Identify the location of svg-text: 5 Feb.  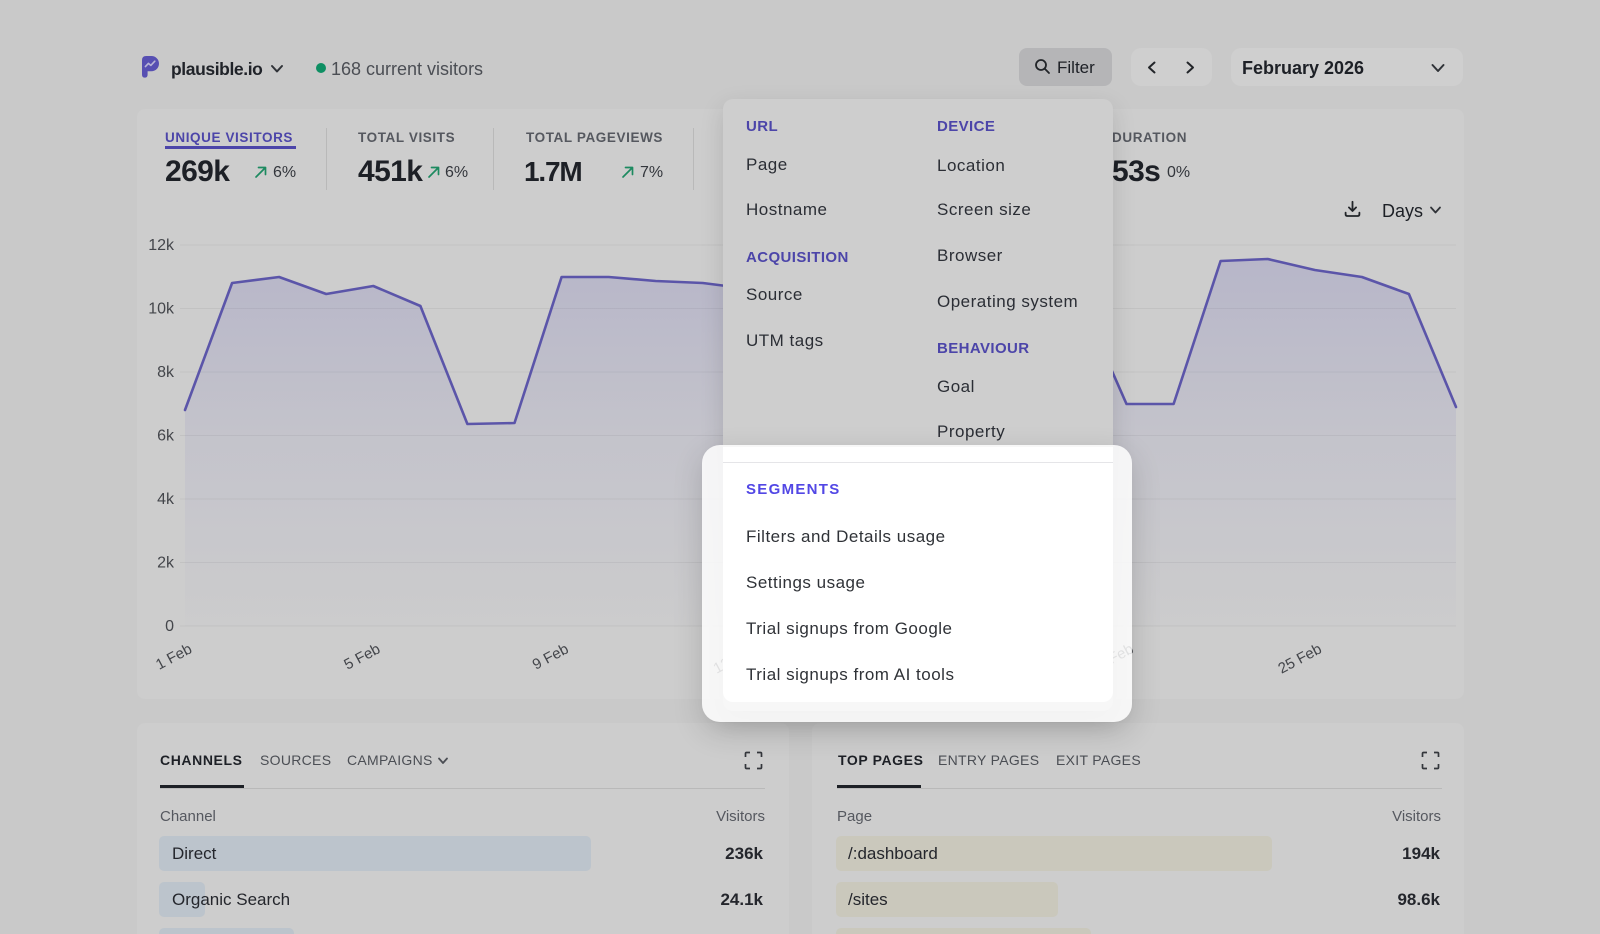
(362, 657).